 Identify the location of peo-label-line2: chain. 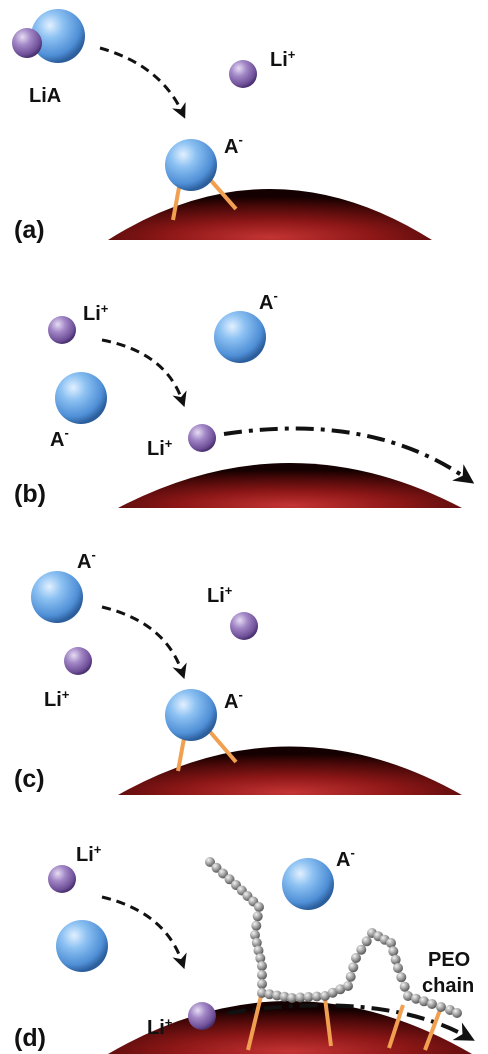
(448, 986).